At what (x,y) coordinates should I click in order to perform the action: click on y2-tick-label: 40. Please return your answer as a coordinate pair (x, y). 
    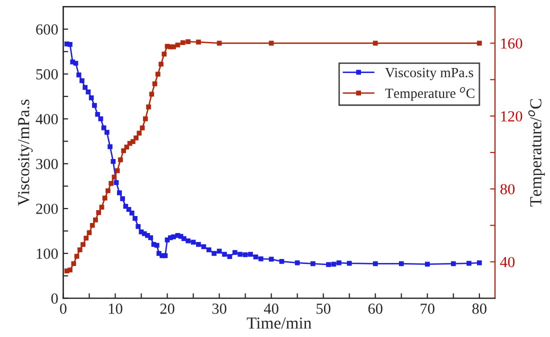
    Looking at the image, I should click on (507, 262).